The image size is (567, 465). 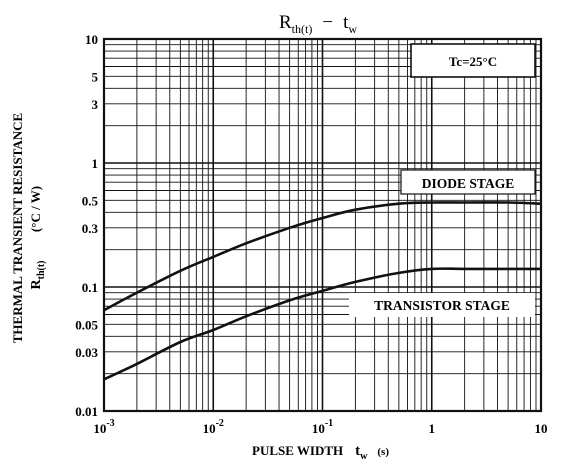 I want to click on x-tick-labels: 10⁻³ 10⁻² 10⁻¹ 1 10, so click(x=320, y=427).